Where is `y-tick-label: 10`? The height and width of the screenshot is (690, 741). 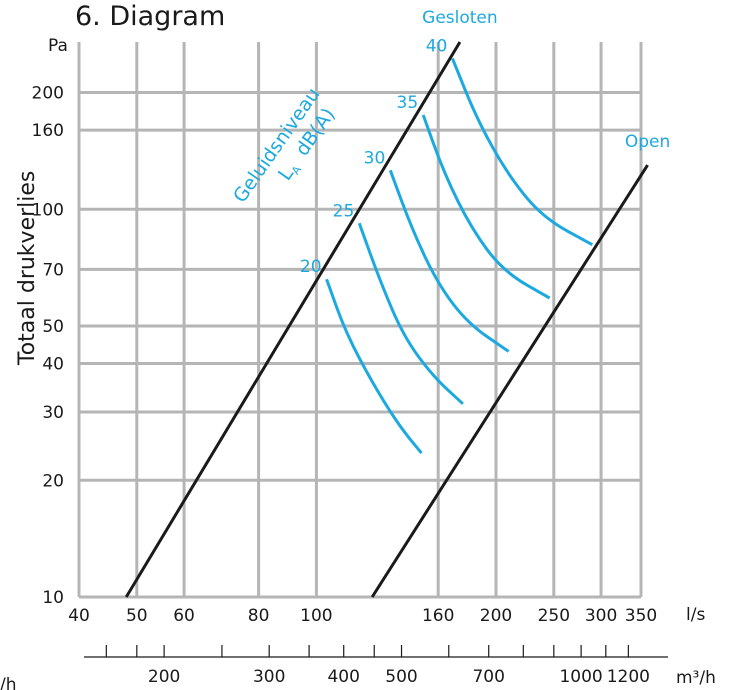 y-tick-label: 10 is located at coordinates (53, 598).